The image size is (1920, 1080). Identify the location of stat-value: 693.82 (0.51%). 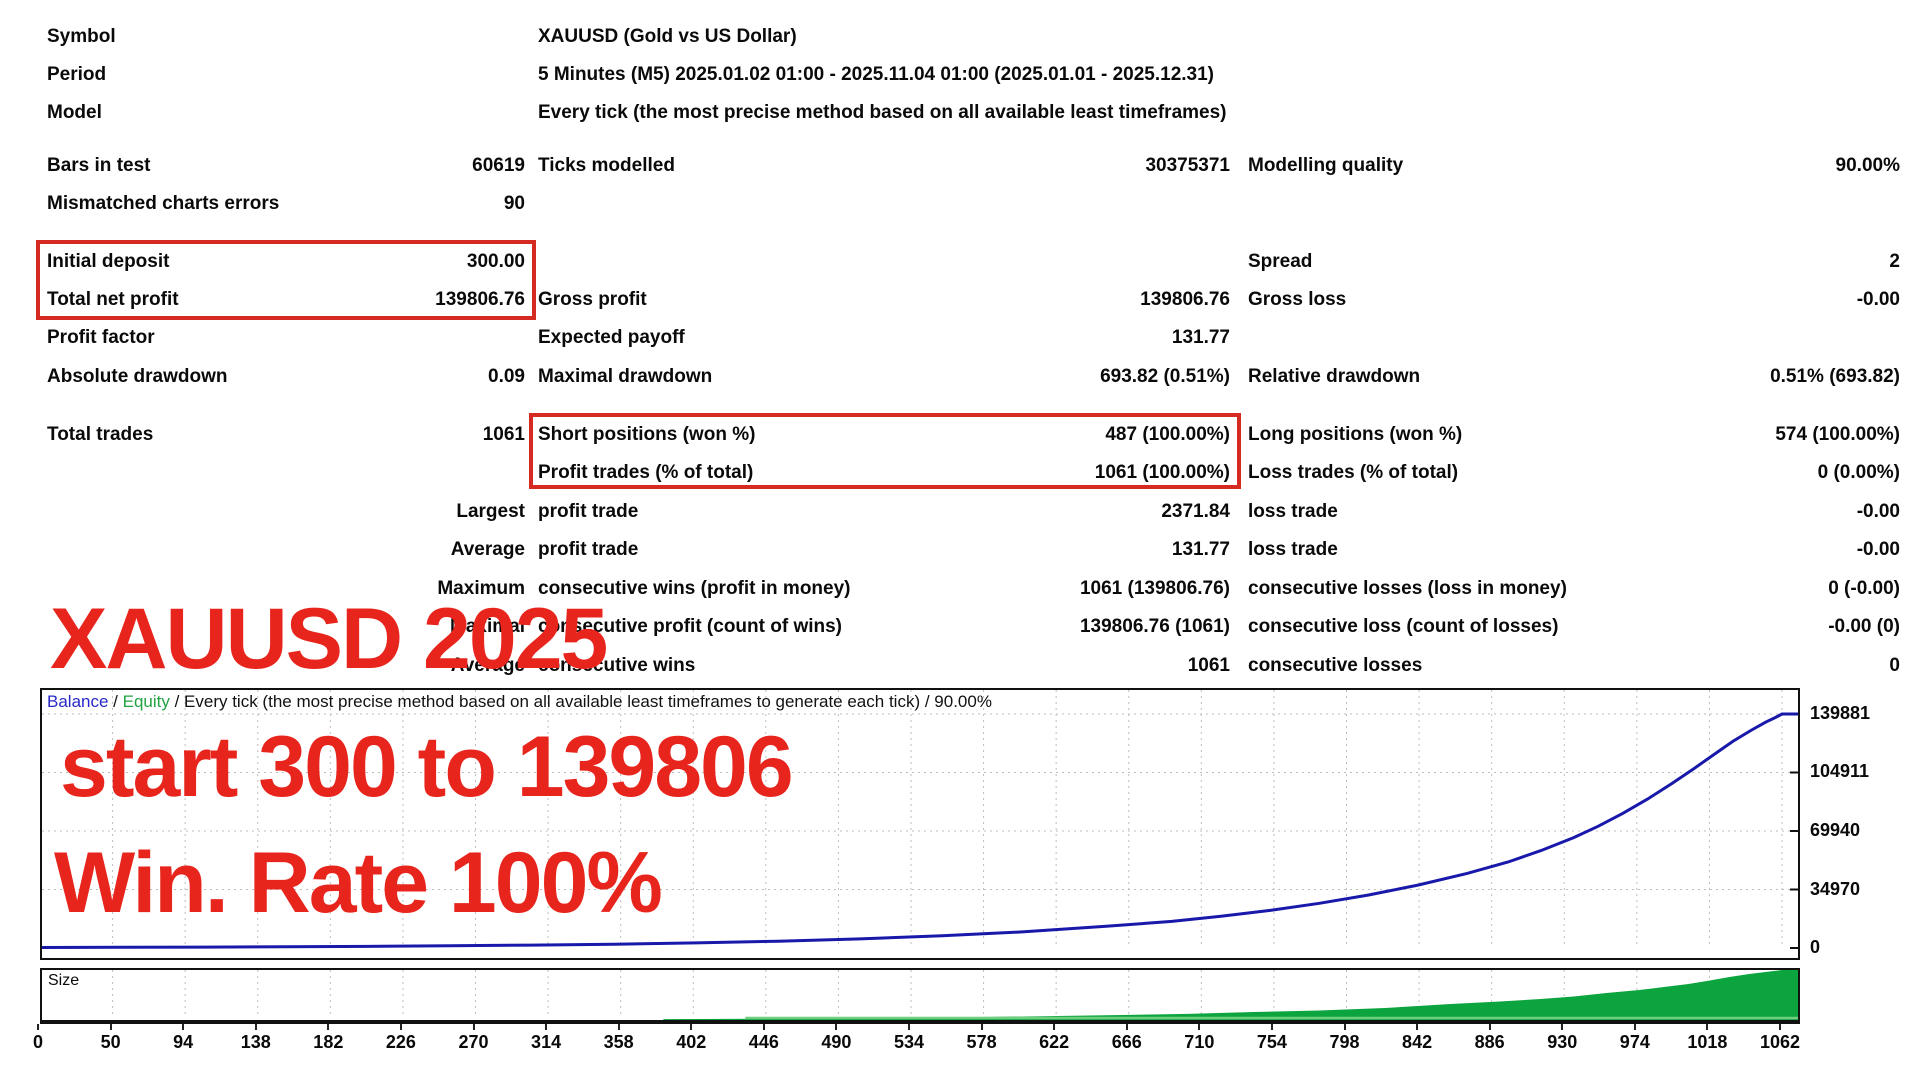
(1165, 376).